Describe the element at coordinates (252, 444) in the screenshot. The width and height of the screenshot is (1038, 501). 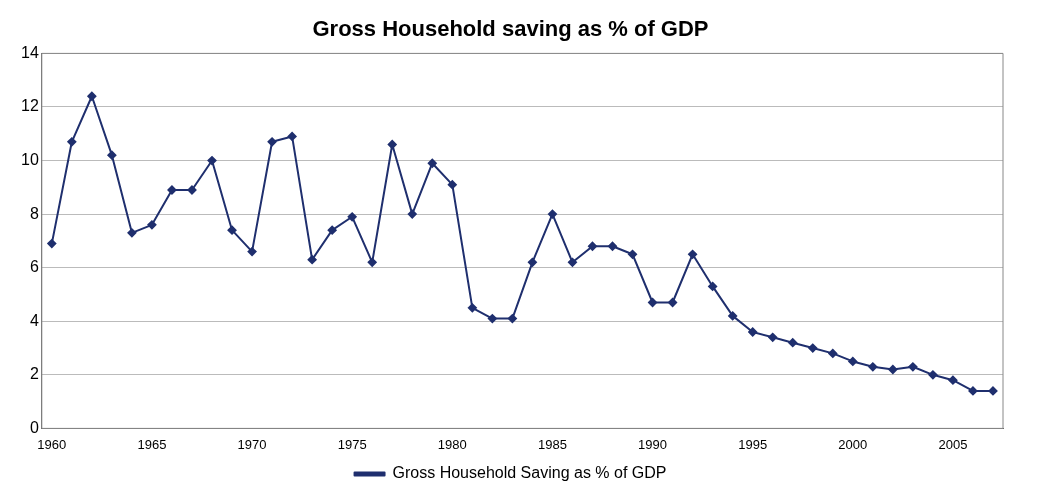
I see `x-tick-label: 1970` at that location.